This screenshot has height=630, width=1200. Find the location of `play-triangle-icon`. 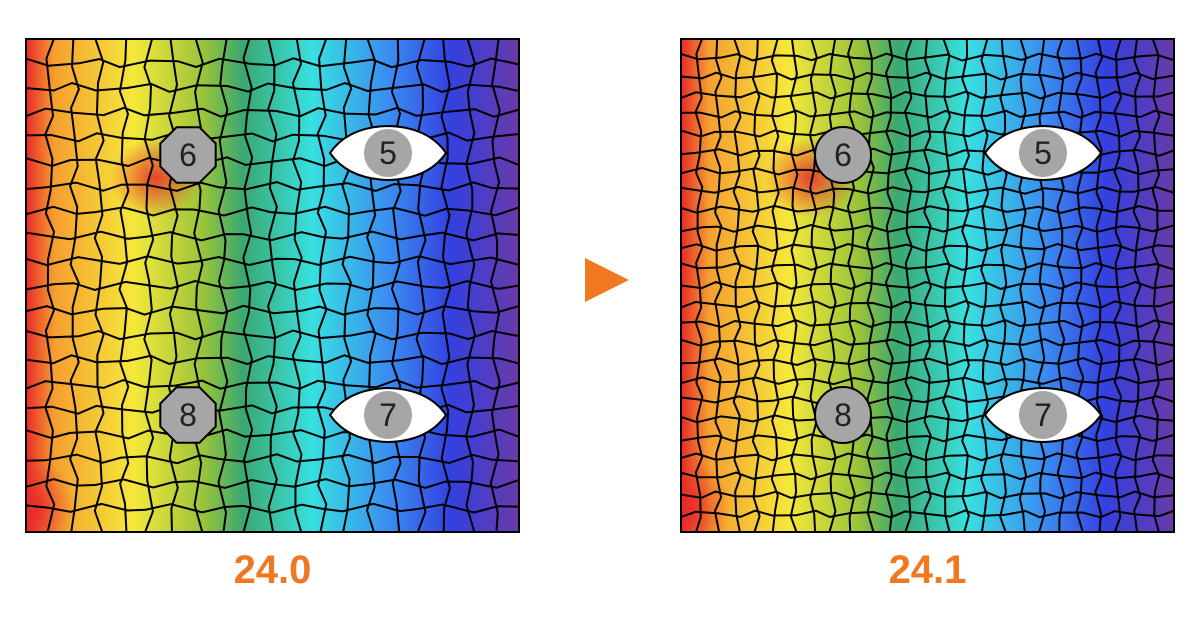

play-triangle-icon is located at coordinates (607, 280).